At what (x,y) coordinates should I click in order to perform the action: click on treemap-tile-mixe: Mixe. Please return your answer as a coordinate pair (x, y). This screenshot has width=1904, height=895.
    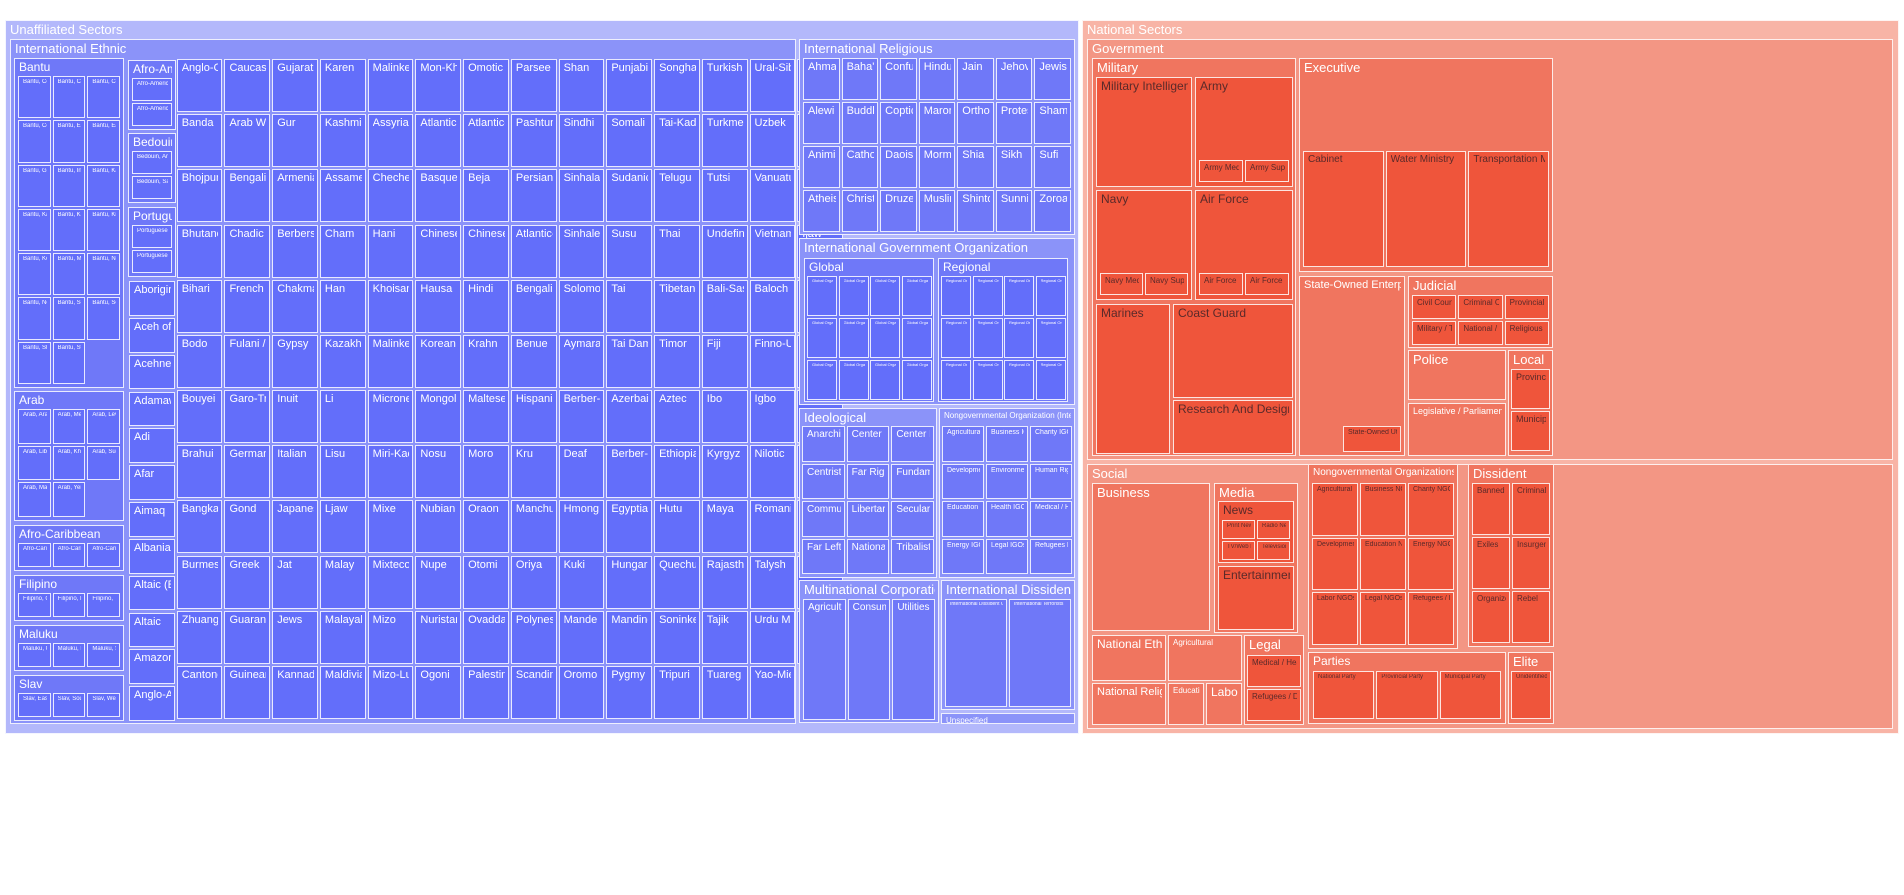
    Looking at the image, I should click on (390, 527).